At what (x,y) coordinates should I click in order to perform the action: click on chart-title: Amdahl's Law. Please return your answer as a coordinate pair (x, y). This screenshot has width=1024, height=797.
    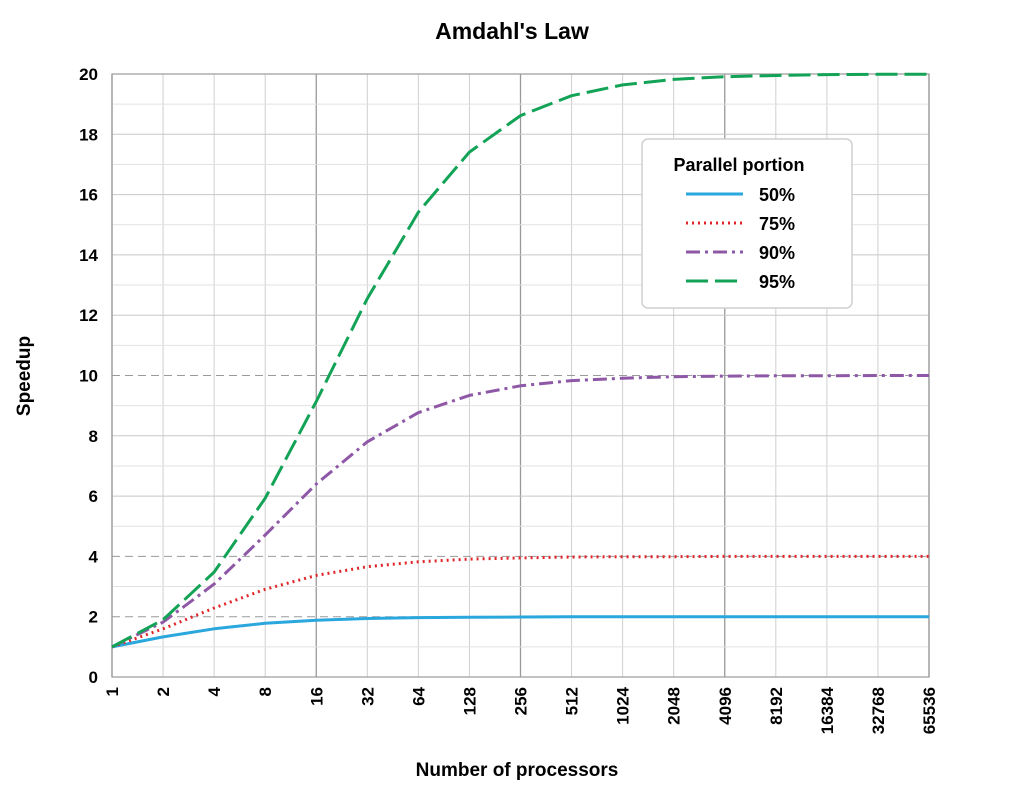
    Looking at the image, I should click on (512, 31).